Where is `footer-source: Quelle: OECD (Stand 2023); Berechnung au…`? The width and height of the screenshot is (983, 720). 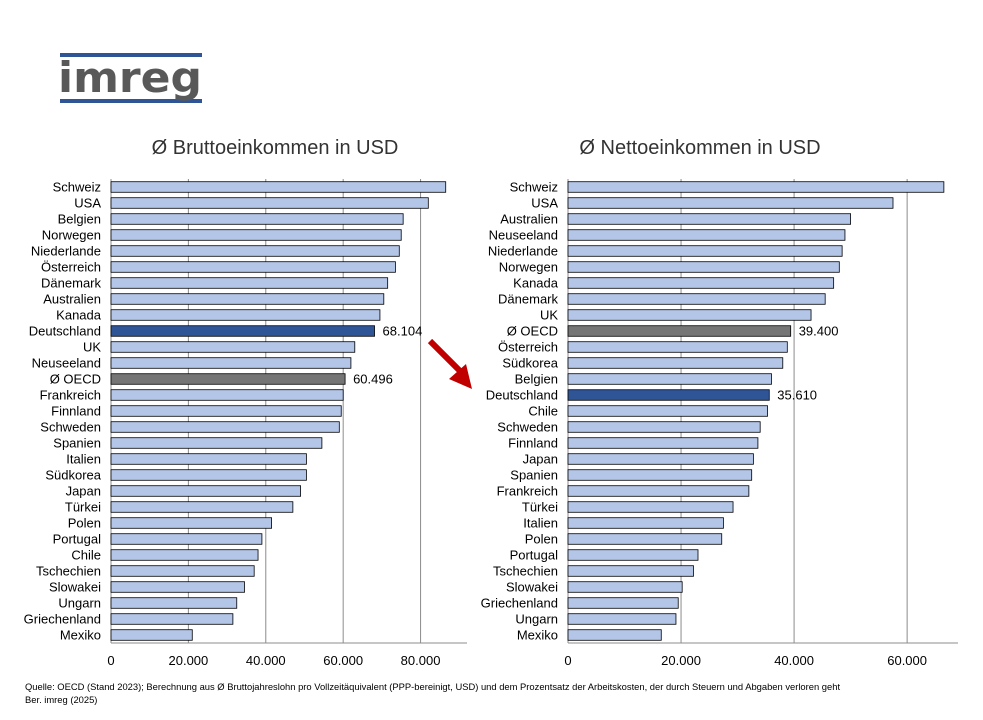 footer-source: Quelle: OECD (Stand 2023); Berechnung au… is located at coordinates (433, 686).